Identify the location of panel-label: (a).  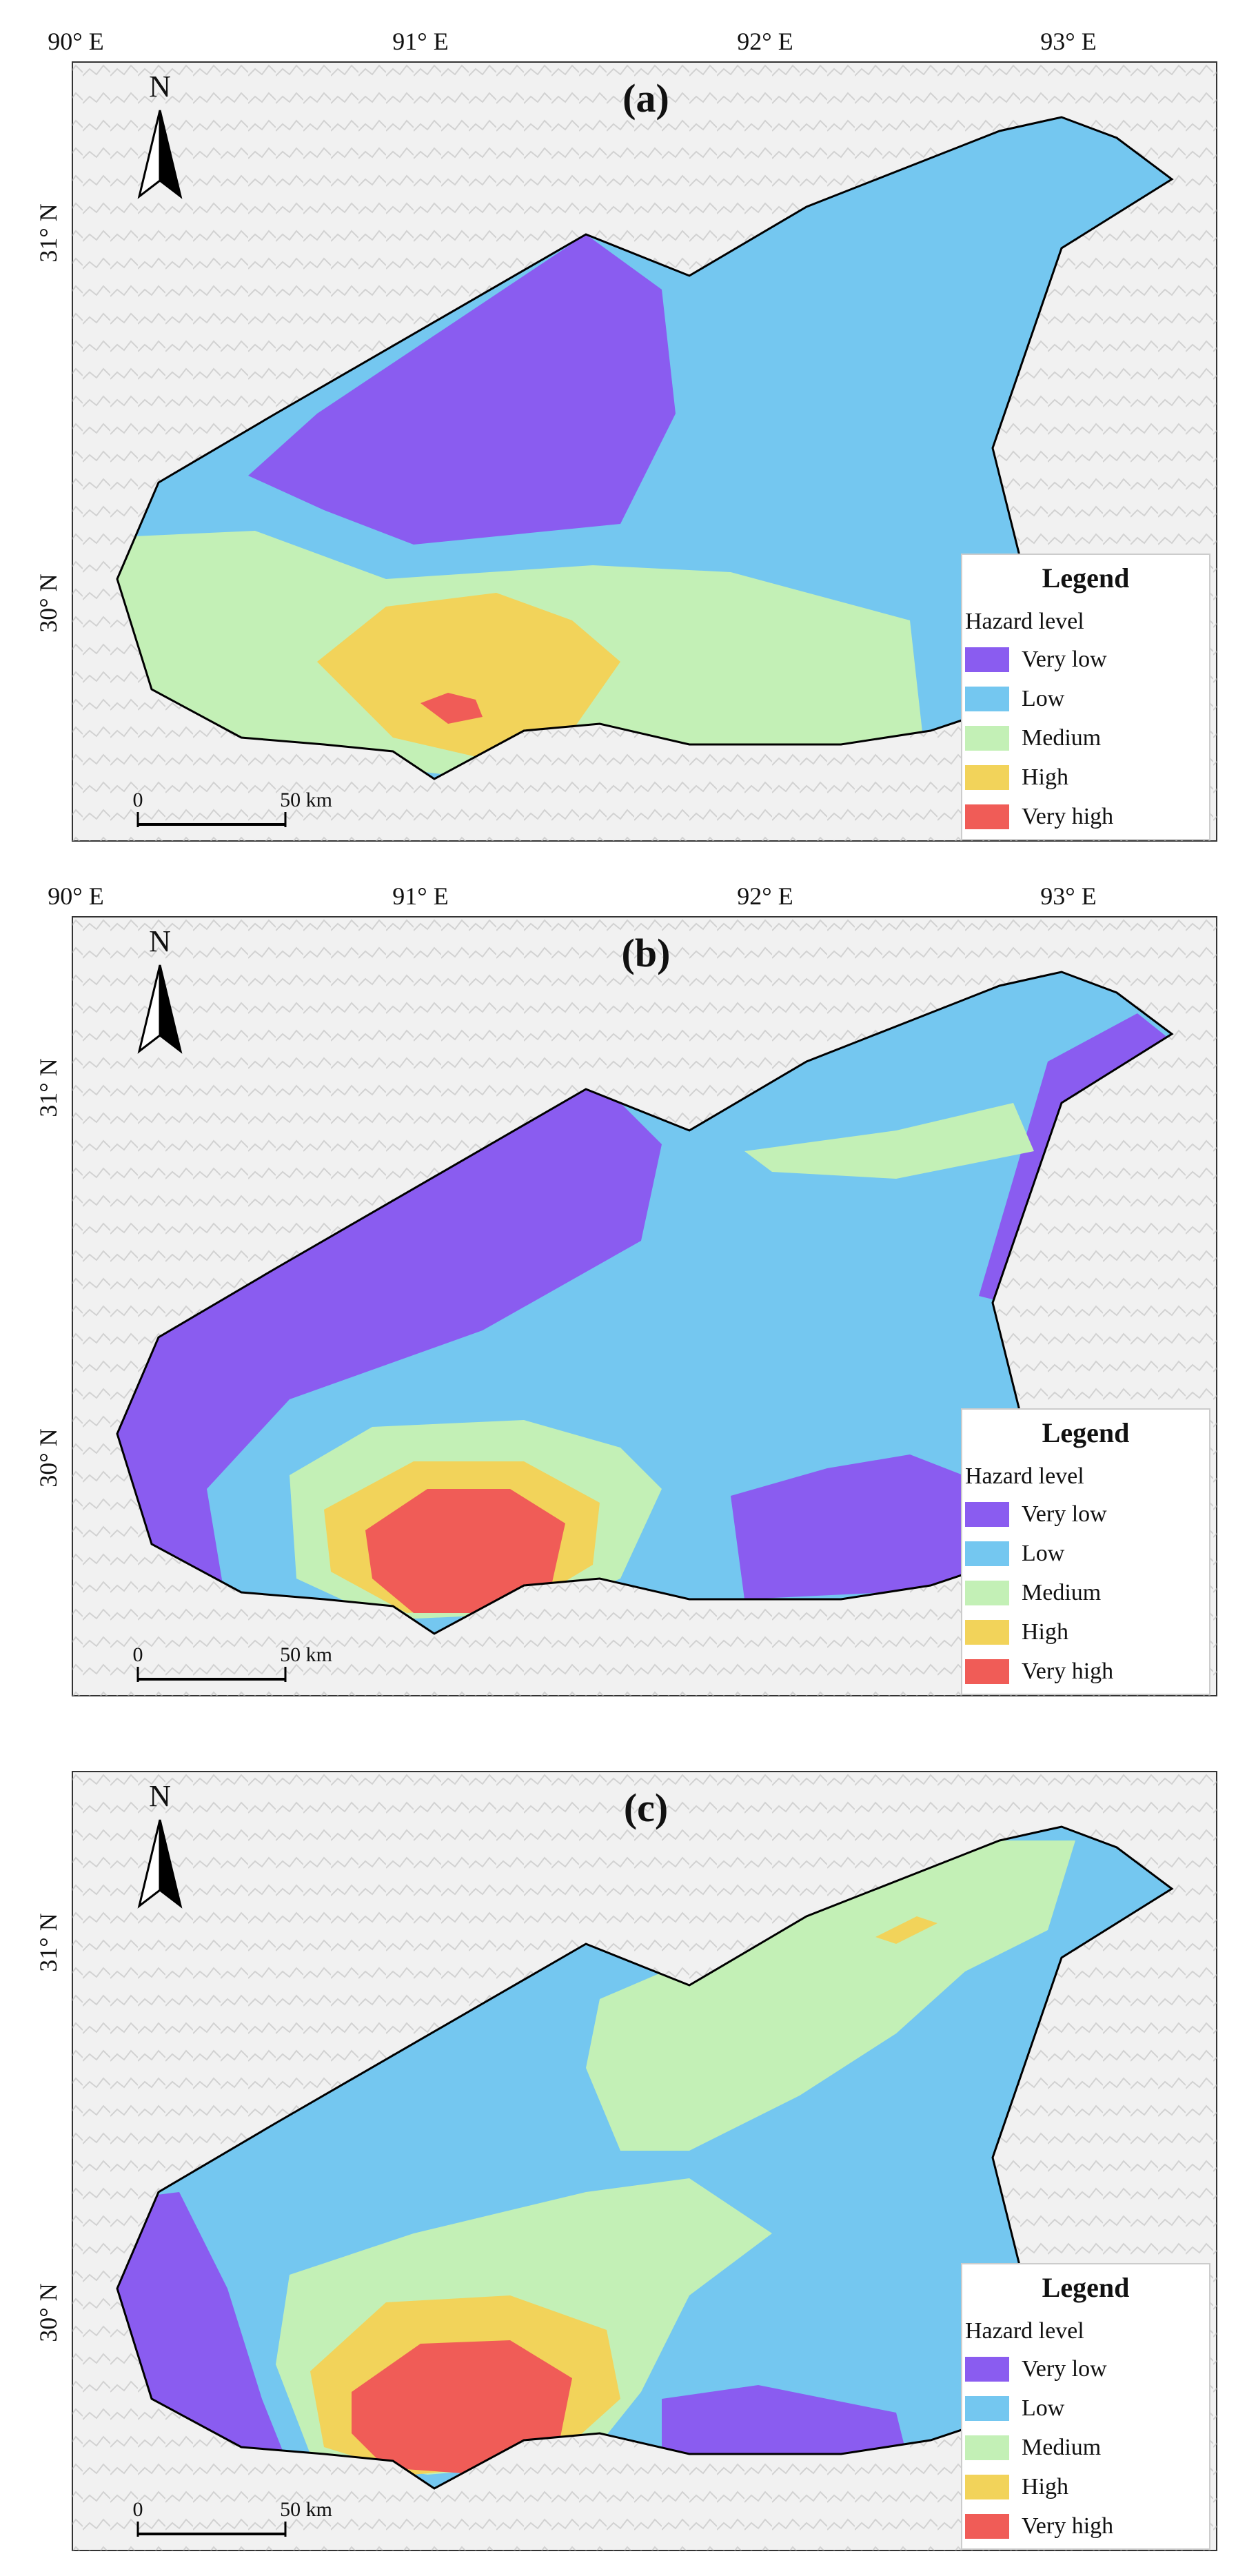
(645, 98).